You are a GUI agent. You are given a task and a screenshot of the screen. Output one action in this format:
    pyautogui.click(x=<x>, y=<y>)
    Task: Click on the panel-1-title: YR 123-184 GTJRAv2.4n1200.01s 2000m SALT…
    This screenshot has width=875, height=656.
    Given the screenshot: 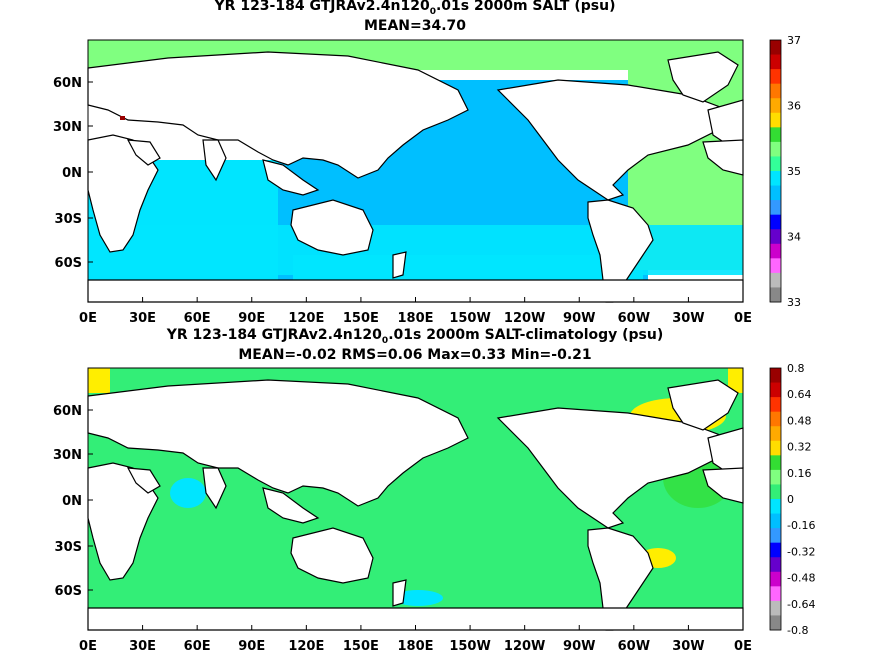 What is the action you would take?
    pyautogui.click(x=415, y=8)
    